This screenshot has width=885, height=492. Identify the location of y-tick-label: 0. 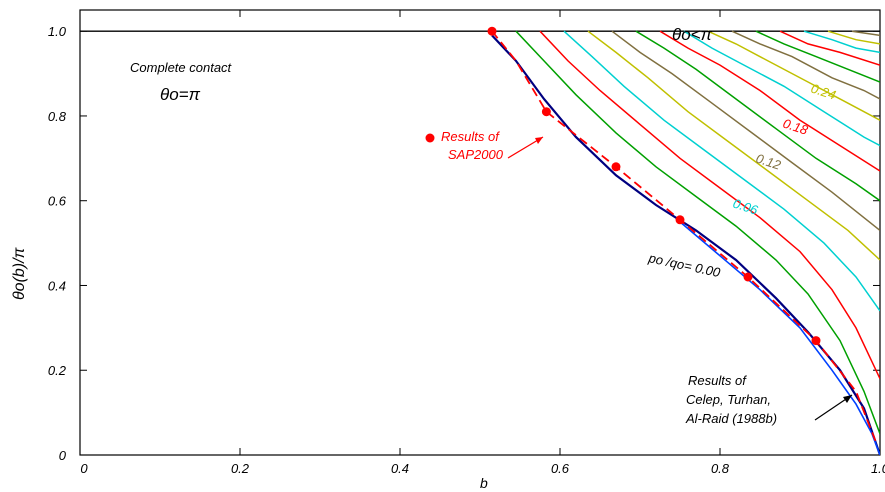
(63, 455).